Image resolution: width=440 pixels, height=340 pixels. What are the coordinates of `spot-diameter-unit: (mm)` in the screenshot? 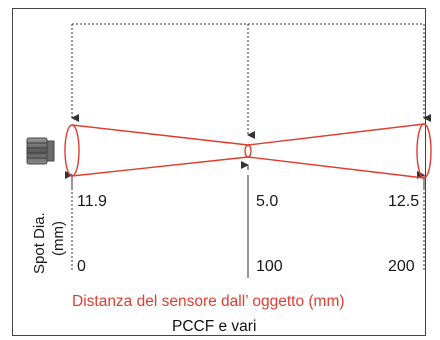 It's located at (58, 238).